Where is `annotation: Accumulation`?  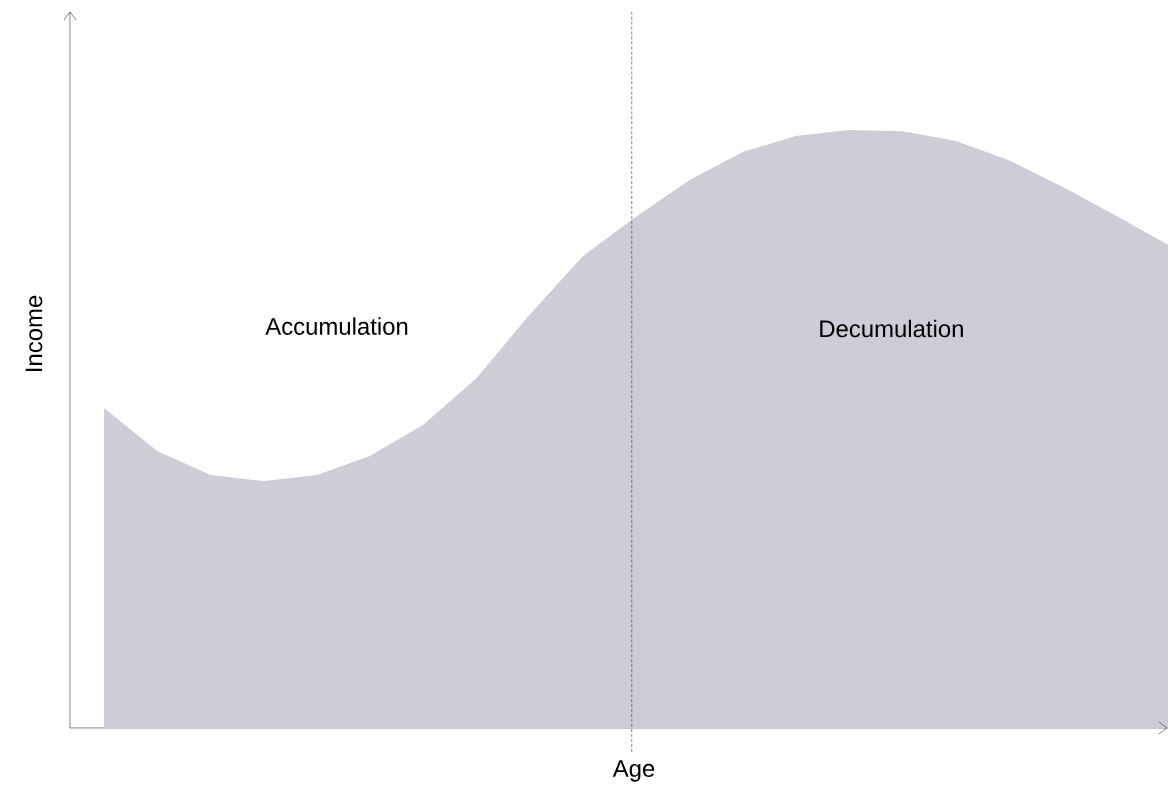 annotation: Accumulation is located at coordinates (336, 326).